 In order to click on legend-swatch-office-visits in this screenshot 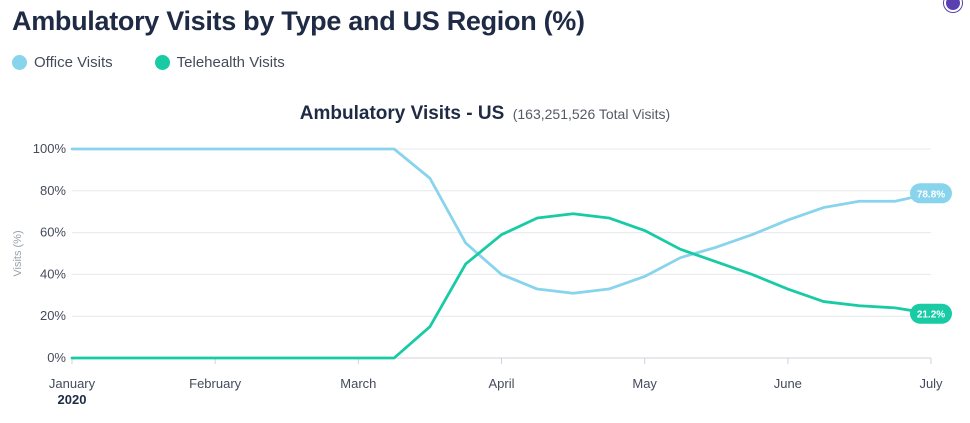, I will do `click(19, 62)`.